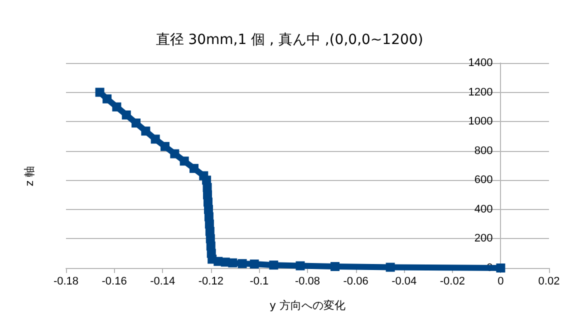 Image resolution: width=579 pixels, height=332 pixels. Describe the element at coordinates (480, 92) in the screenshot. I see `y-tick-label: 1200` at that location.